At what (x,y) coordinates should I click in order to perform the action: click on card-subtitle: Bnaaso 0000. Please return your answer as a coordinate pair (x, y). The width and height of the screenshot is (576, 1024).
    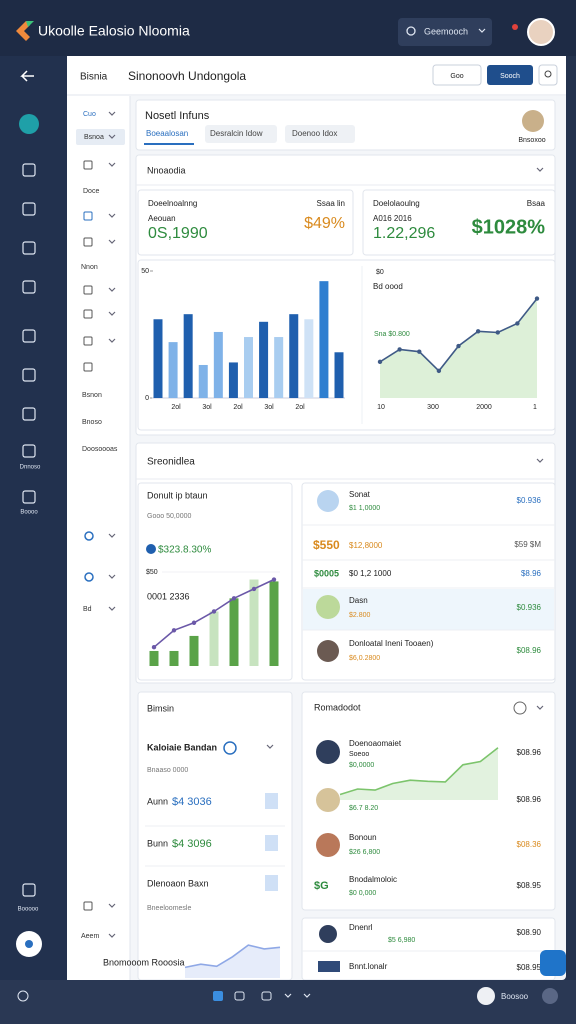
    Looking at the image, I should click on (167, 770).